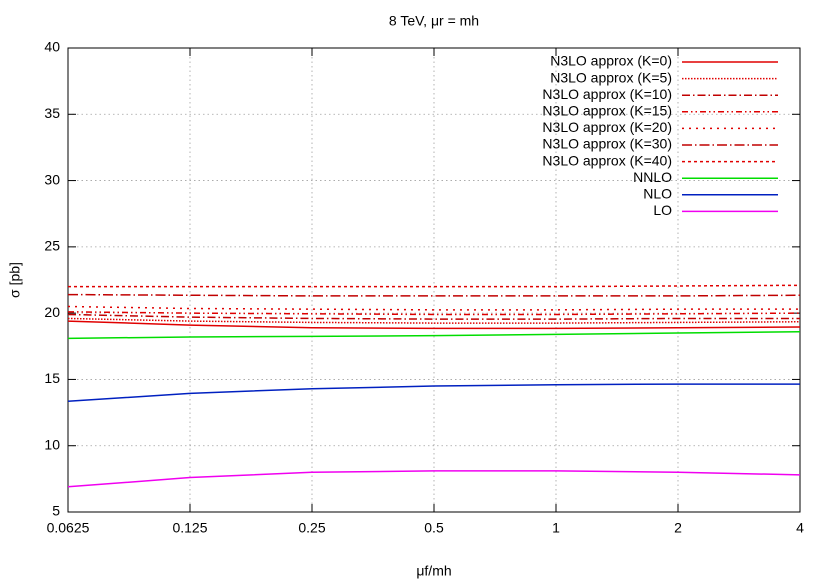  What do you see at coordinates (433, 571) in the screenshot?
I see `x-axis-label: μf/mh` at bounding box center [433, 571].